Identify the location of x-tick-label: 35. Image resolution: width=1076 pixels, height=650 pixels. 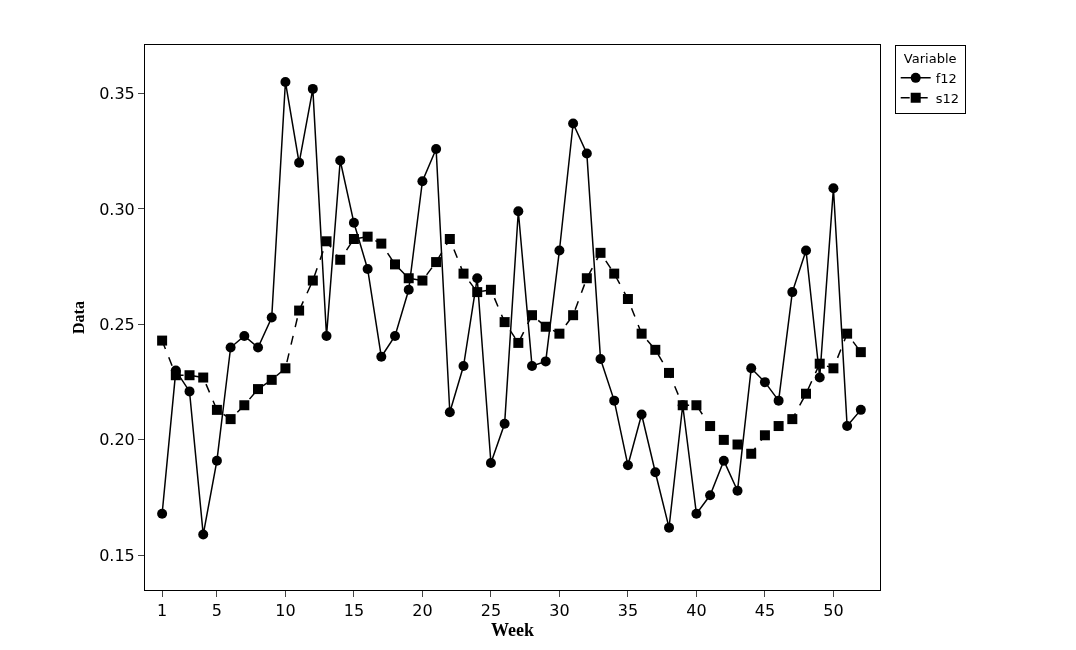
(628, 611).